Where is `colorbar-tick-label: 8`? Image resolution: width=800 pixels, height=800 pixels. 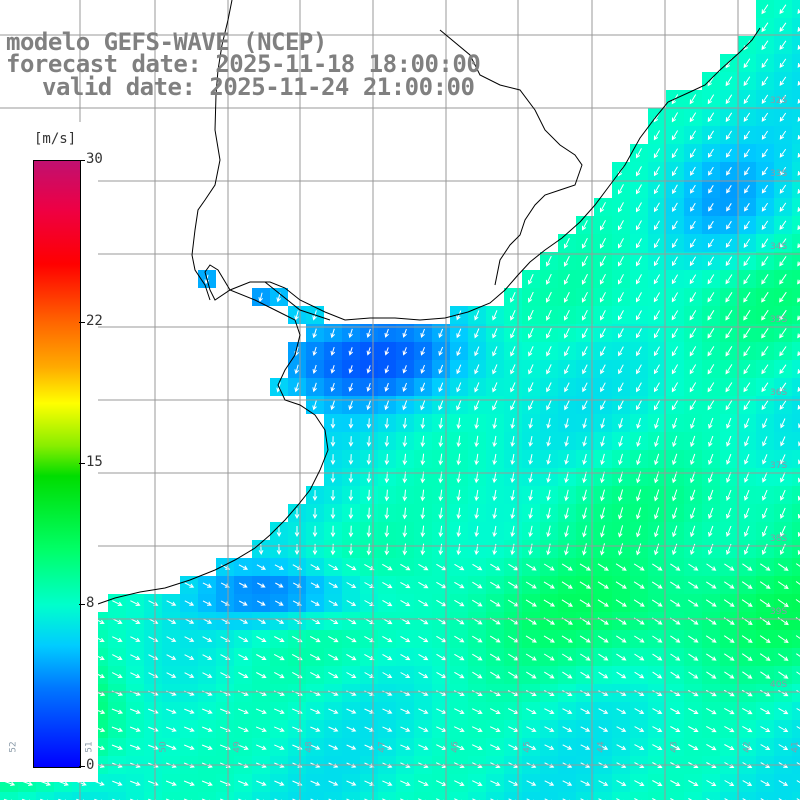
colorbar-tick-label: 8 is located at coordinates (90, 603).